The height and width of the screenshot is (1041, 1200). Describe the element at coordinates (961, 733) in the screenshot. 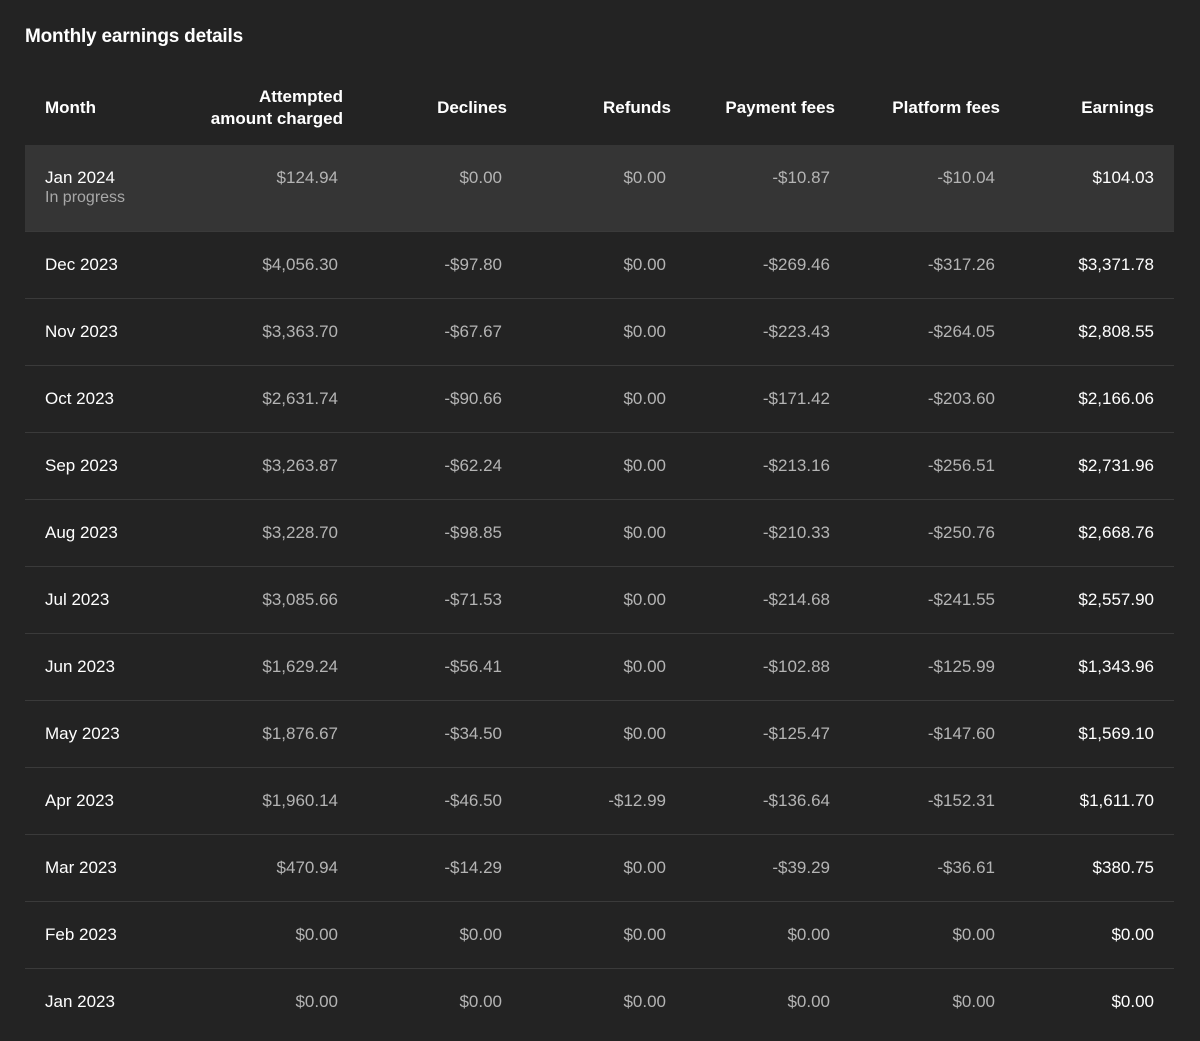

I see `amount-cell: -$147.60` at that location.